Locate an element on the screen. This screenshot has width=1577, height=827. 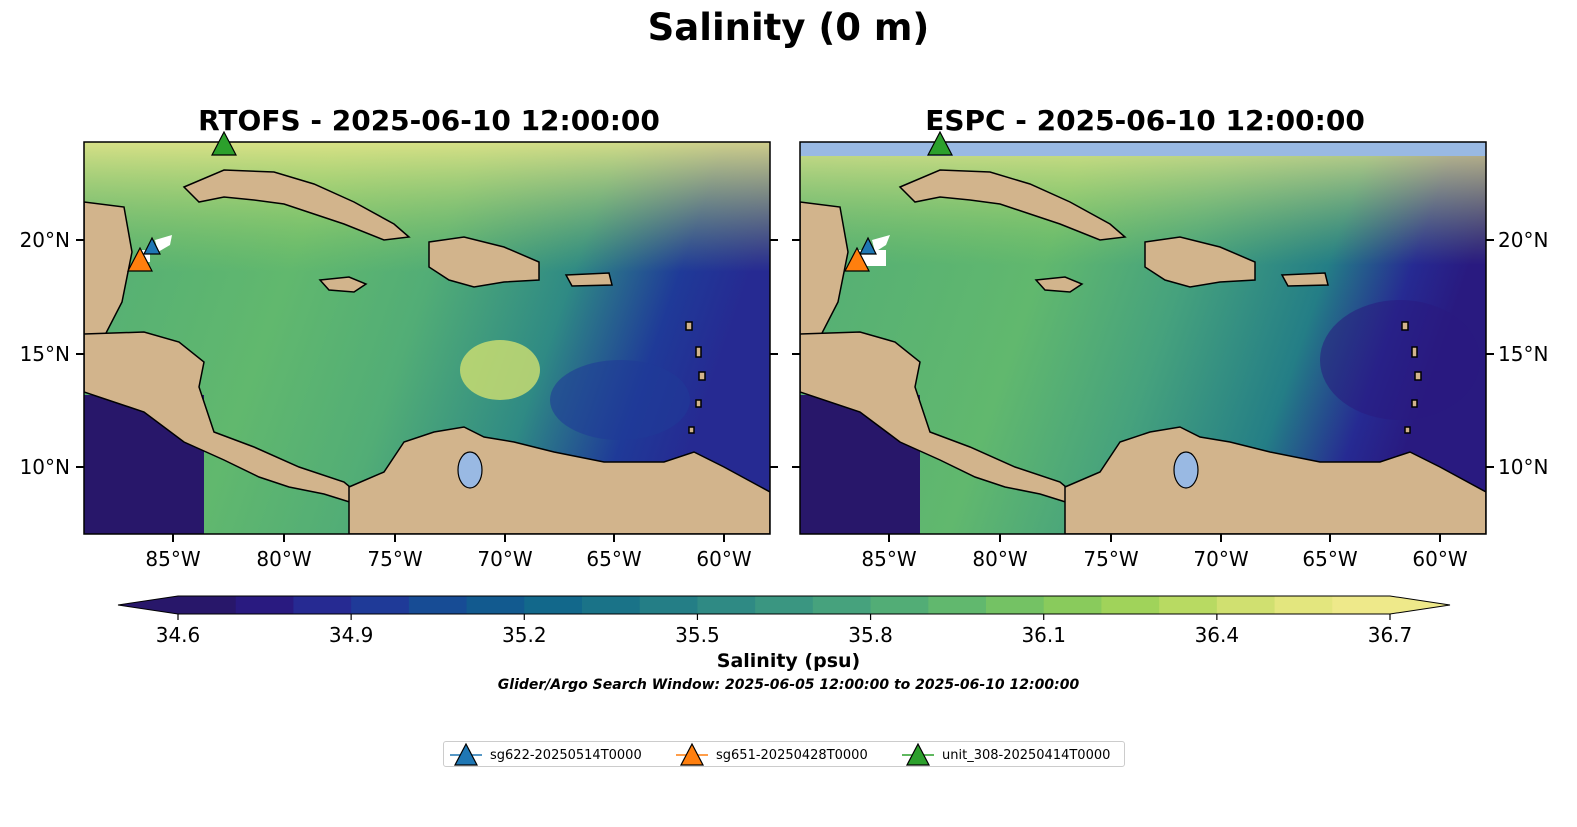
figure-title: Salinity (0 m) is located at coordinates (788, 27).